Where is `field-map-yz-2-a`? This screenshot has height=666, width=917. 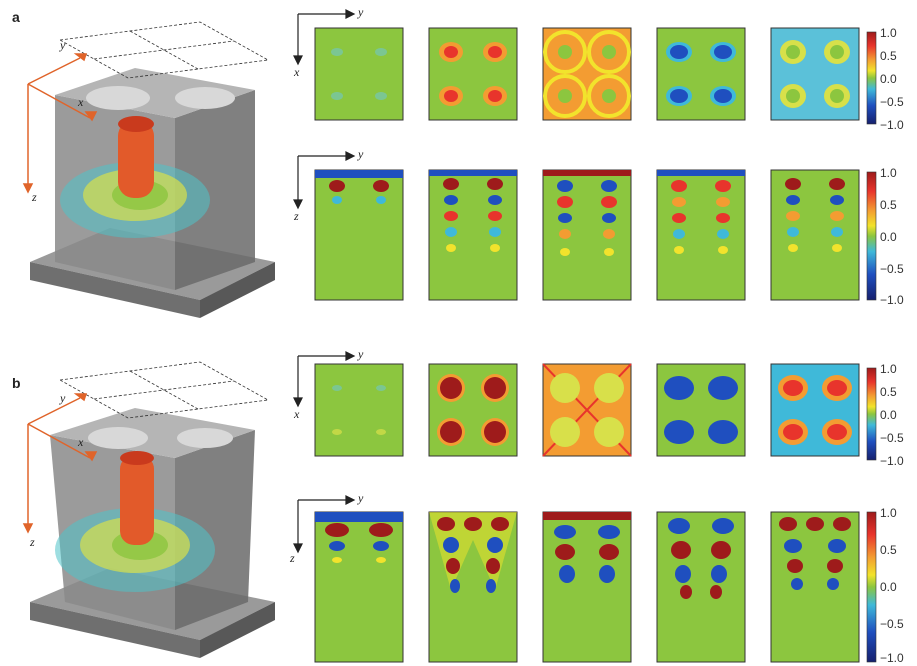
field-map-yz-2-a is located at coordinates (473, 235).